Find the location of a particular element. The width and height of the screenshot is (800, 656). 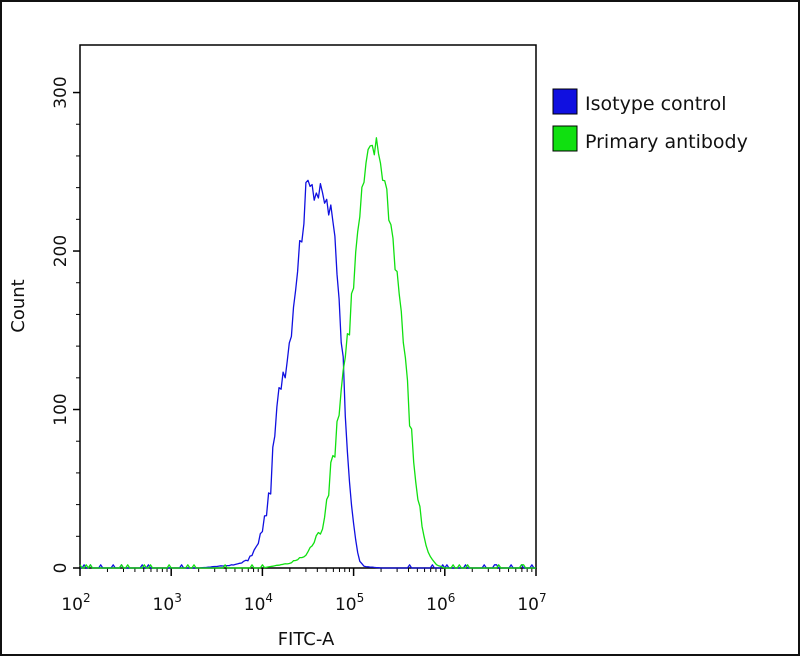

x-tick-label: 10² is located at coordinates (75, 603).